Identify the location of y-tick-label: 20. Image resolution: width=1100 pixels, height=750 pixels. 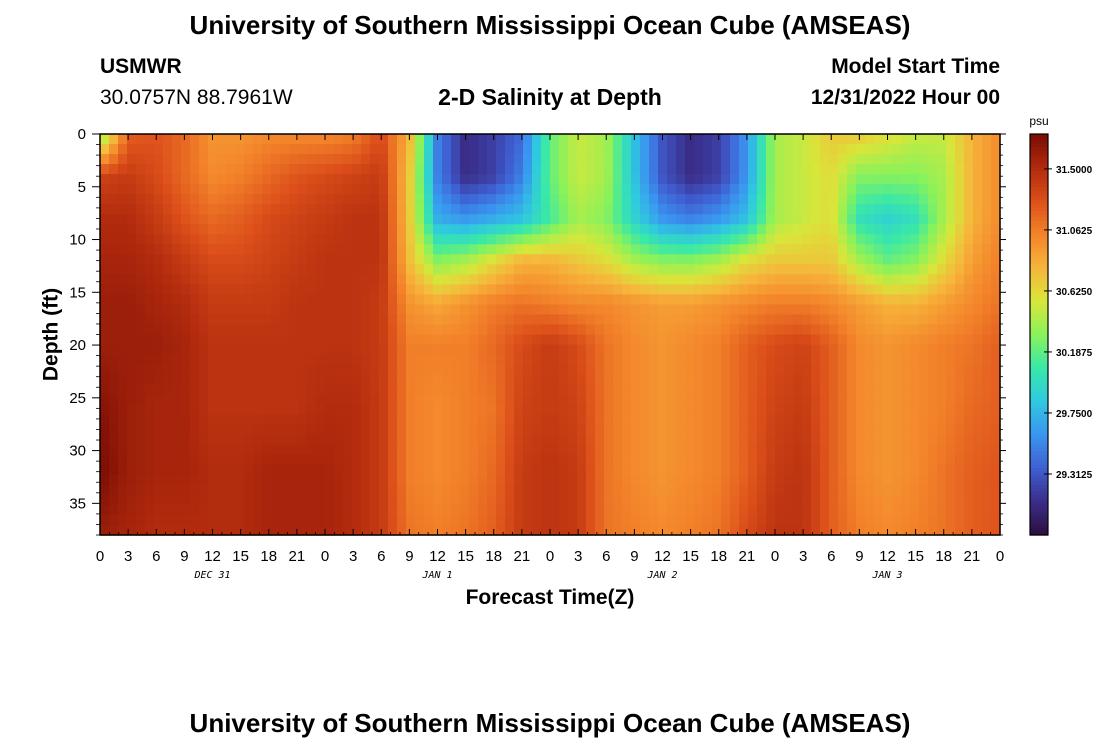
(77, 345).